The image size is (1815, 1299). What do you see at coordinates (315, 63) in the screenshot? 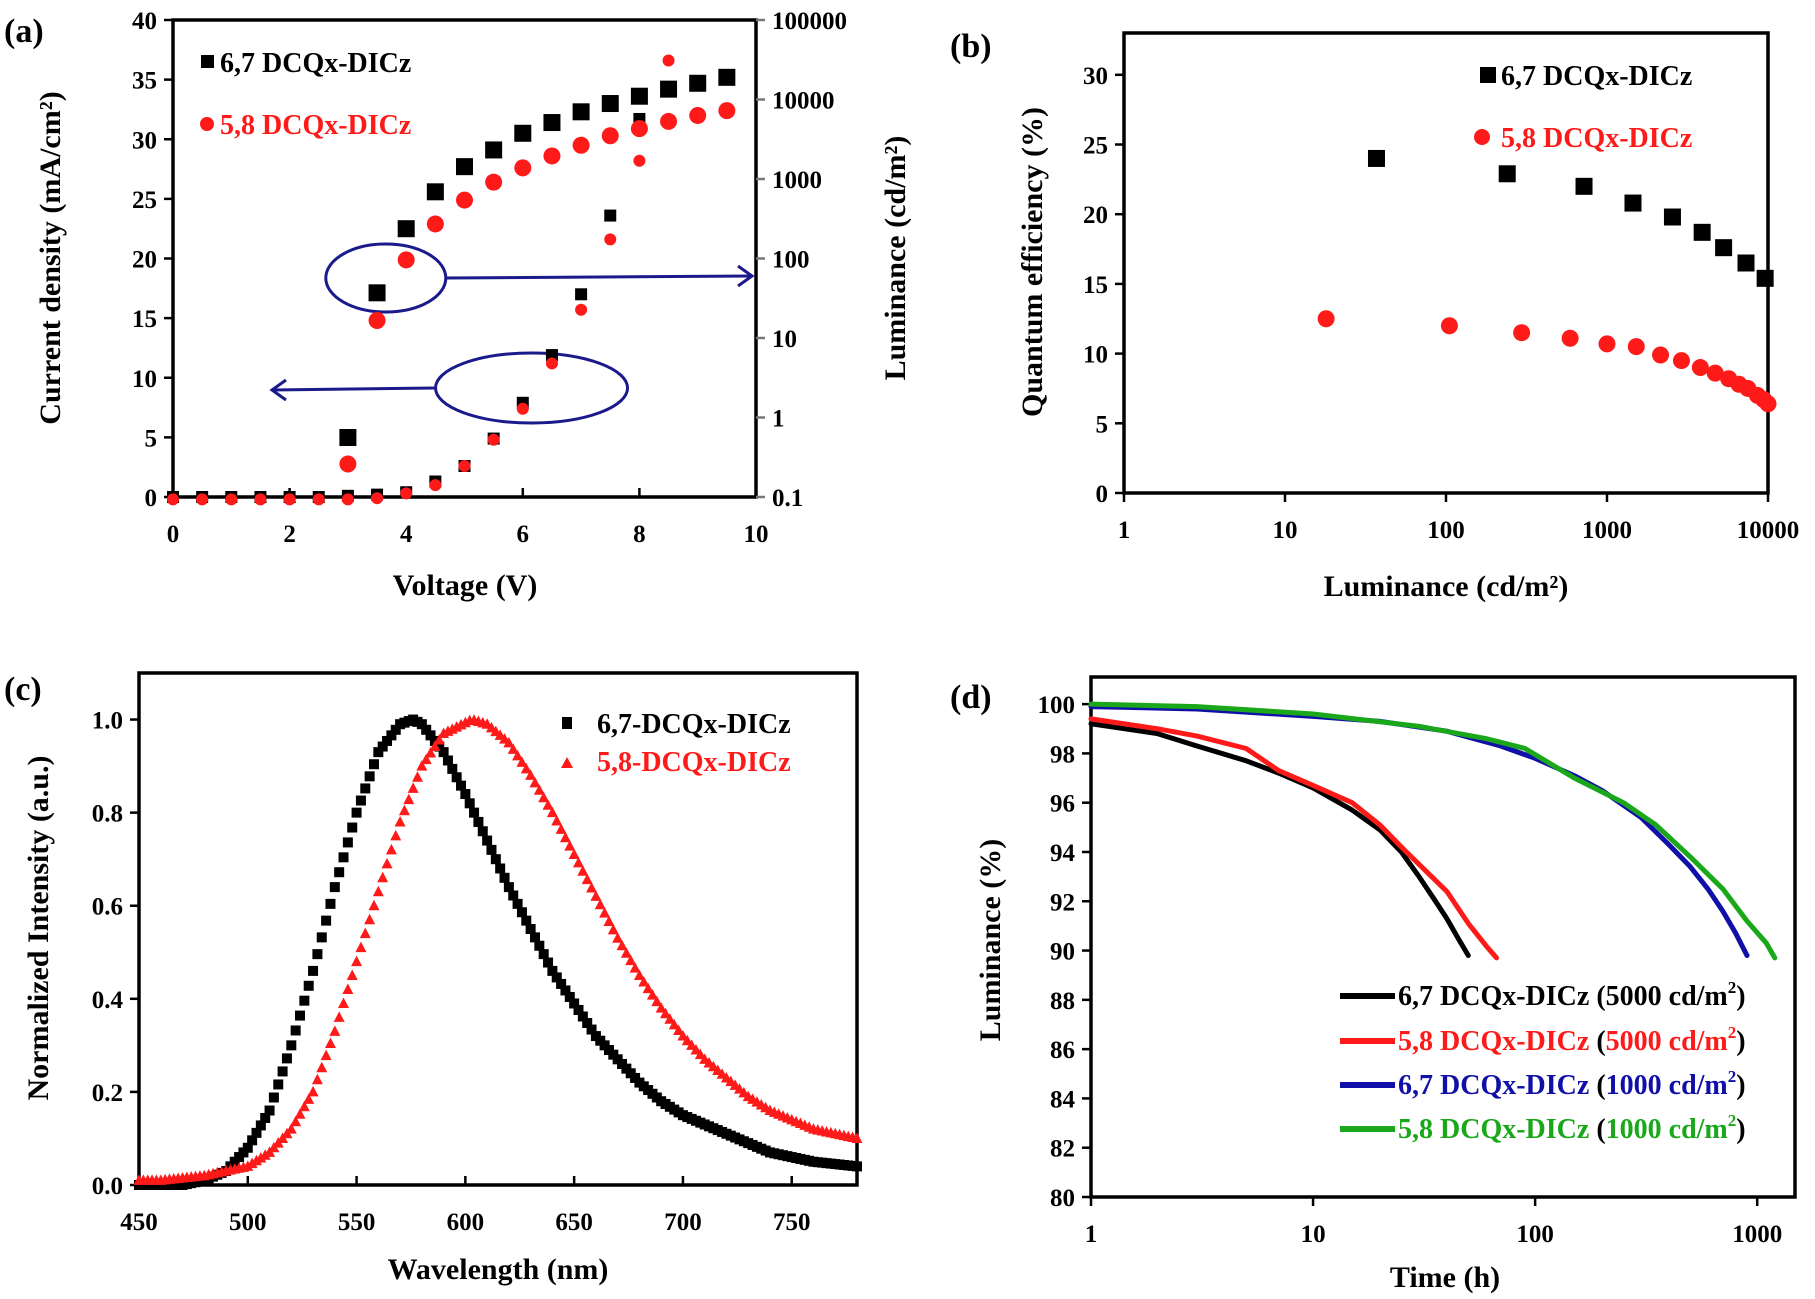
I see `legend-label-6-7: 6,7 DCQx-DICz` at bounding box center [315, 63].